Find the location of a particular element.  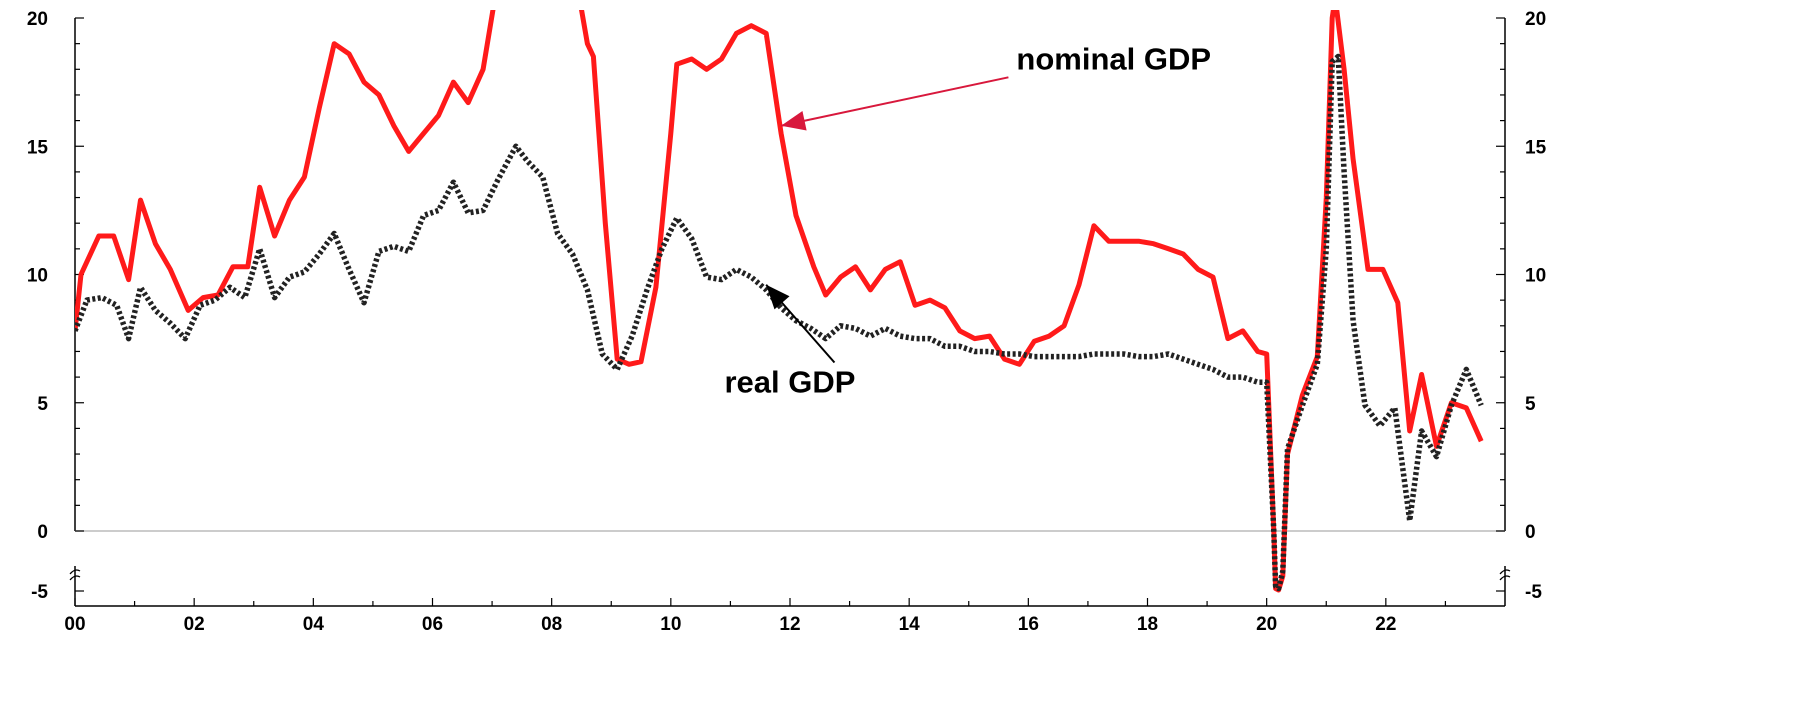

x-tick-label: 08 is located at coordinates (551, 624).